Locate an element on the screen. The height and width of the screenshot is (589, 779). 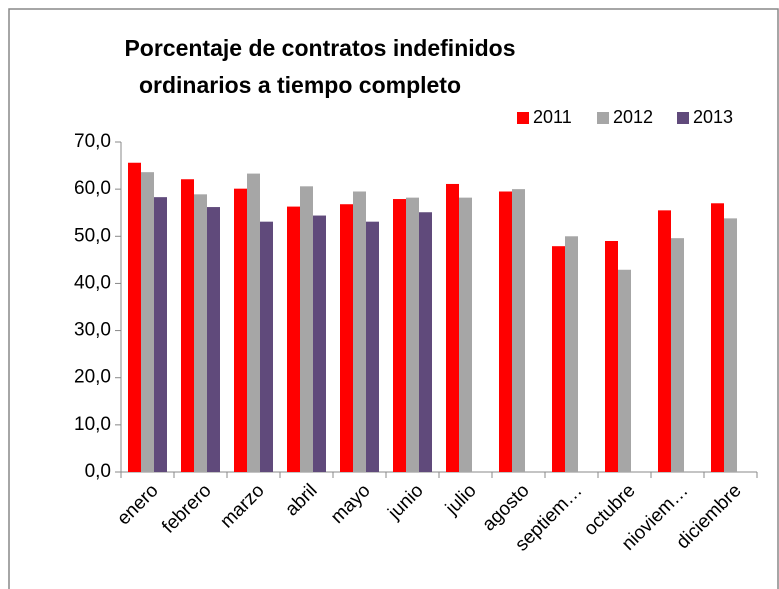
y-tick-label: 60,0 is located at coordinates (92, 188).